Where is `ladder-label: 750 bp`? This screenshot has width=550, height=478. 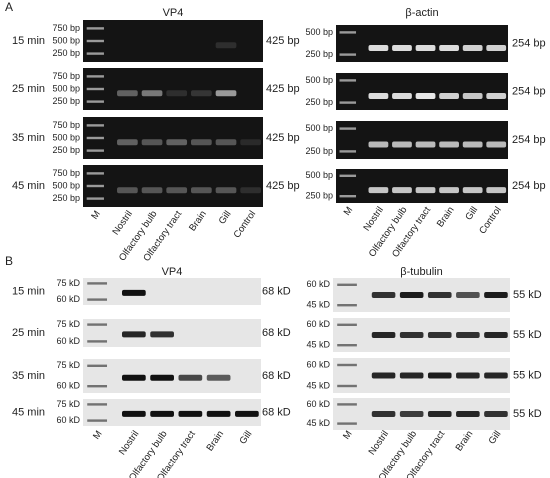 ladder-label: 750 bp is located at coordinates (66, 173).